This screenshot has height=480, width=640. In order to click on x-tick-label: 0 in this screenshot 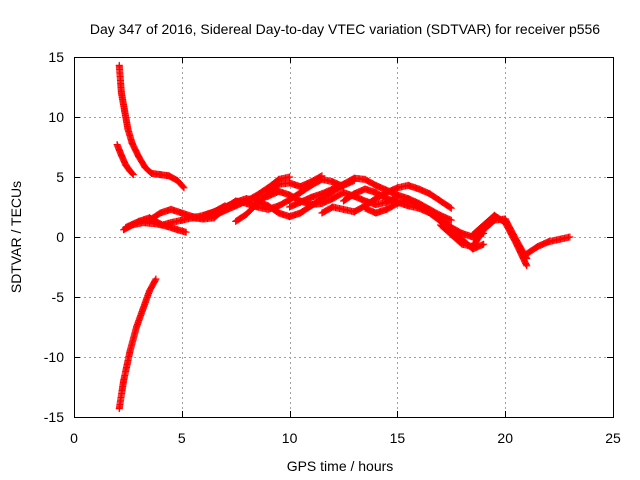, I will do `click(74, 438)`.